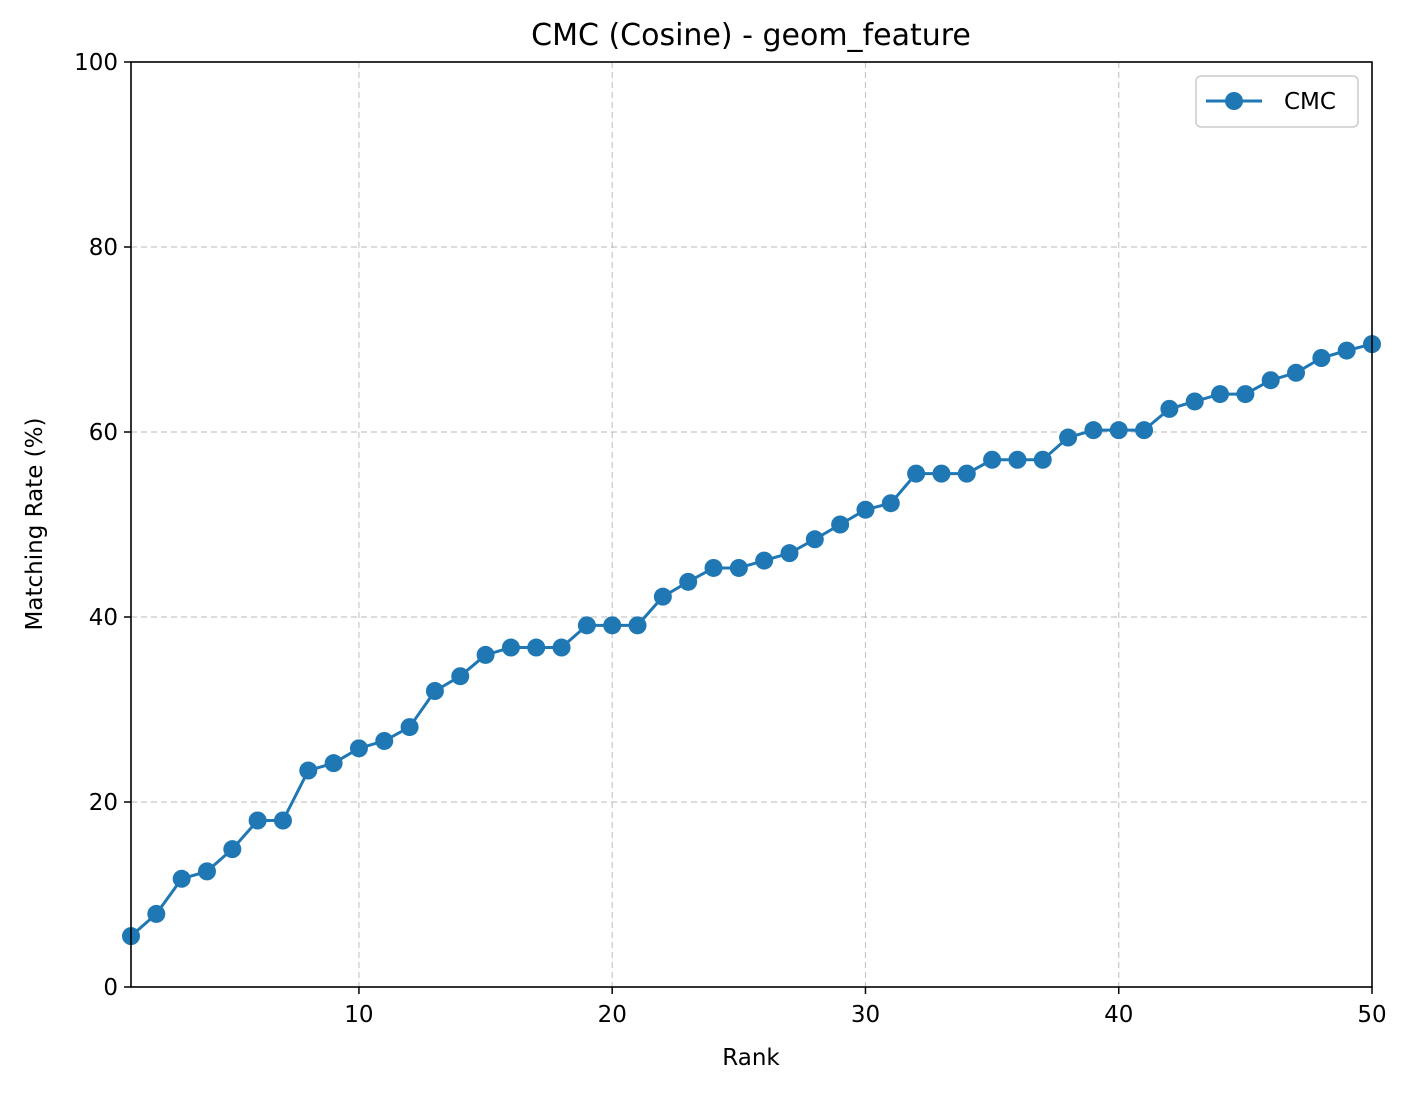 This screenshot has width=1409, height=1093. Describe the element at coordinates (103, 803) in the screenshot. I see `y-tick-label: 20` at that location.